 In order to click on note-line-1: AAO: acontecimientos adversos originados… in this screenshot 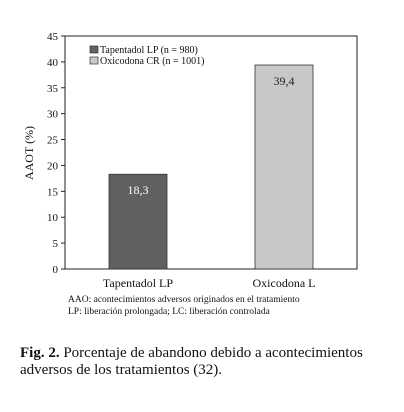, I will do `click(184, 300)`.